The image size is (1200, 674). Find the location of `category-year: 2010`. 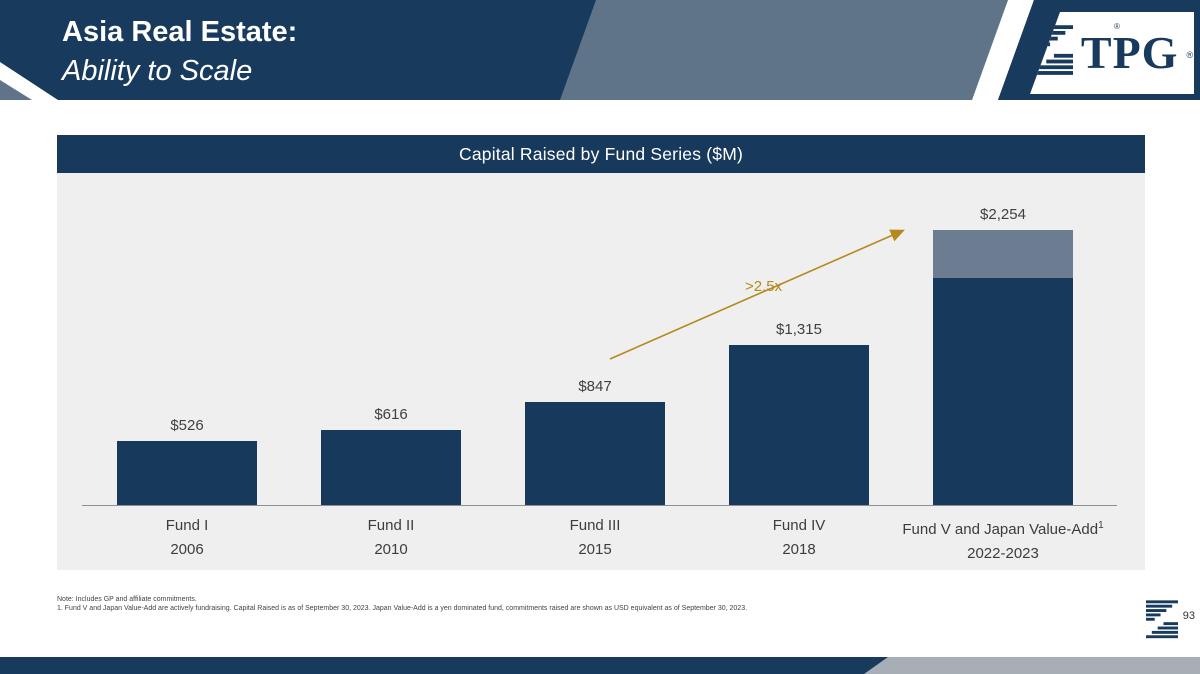

category-year: 2010 is located at coordinates (391, 549).